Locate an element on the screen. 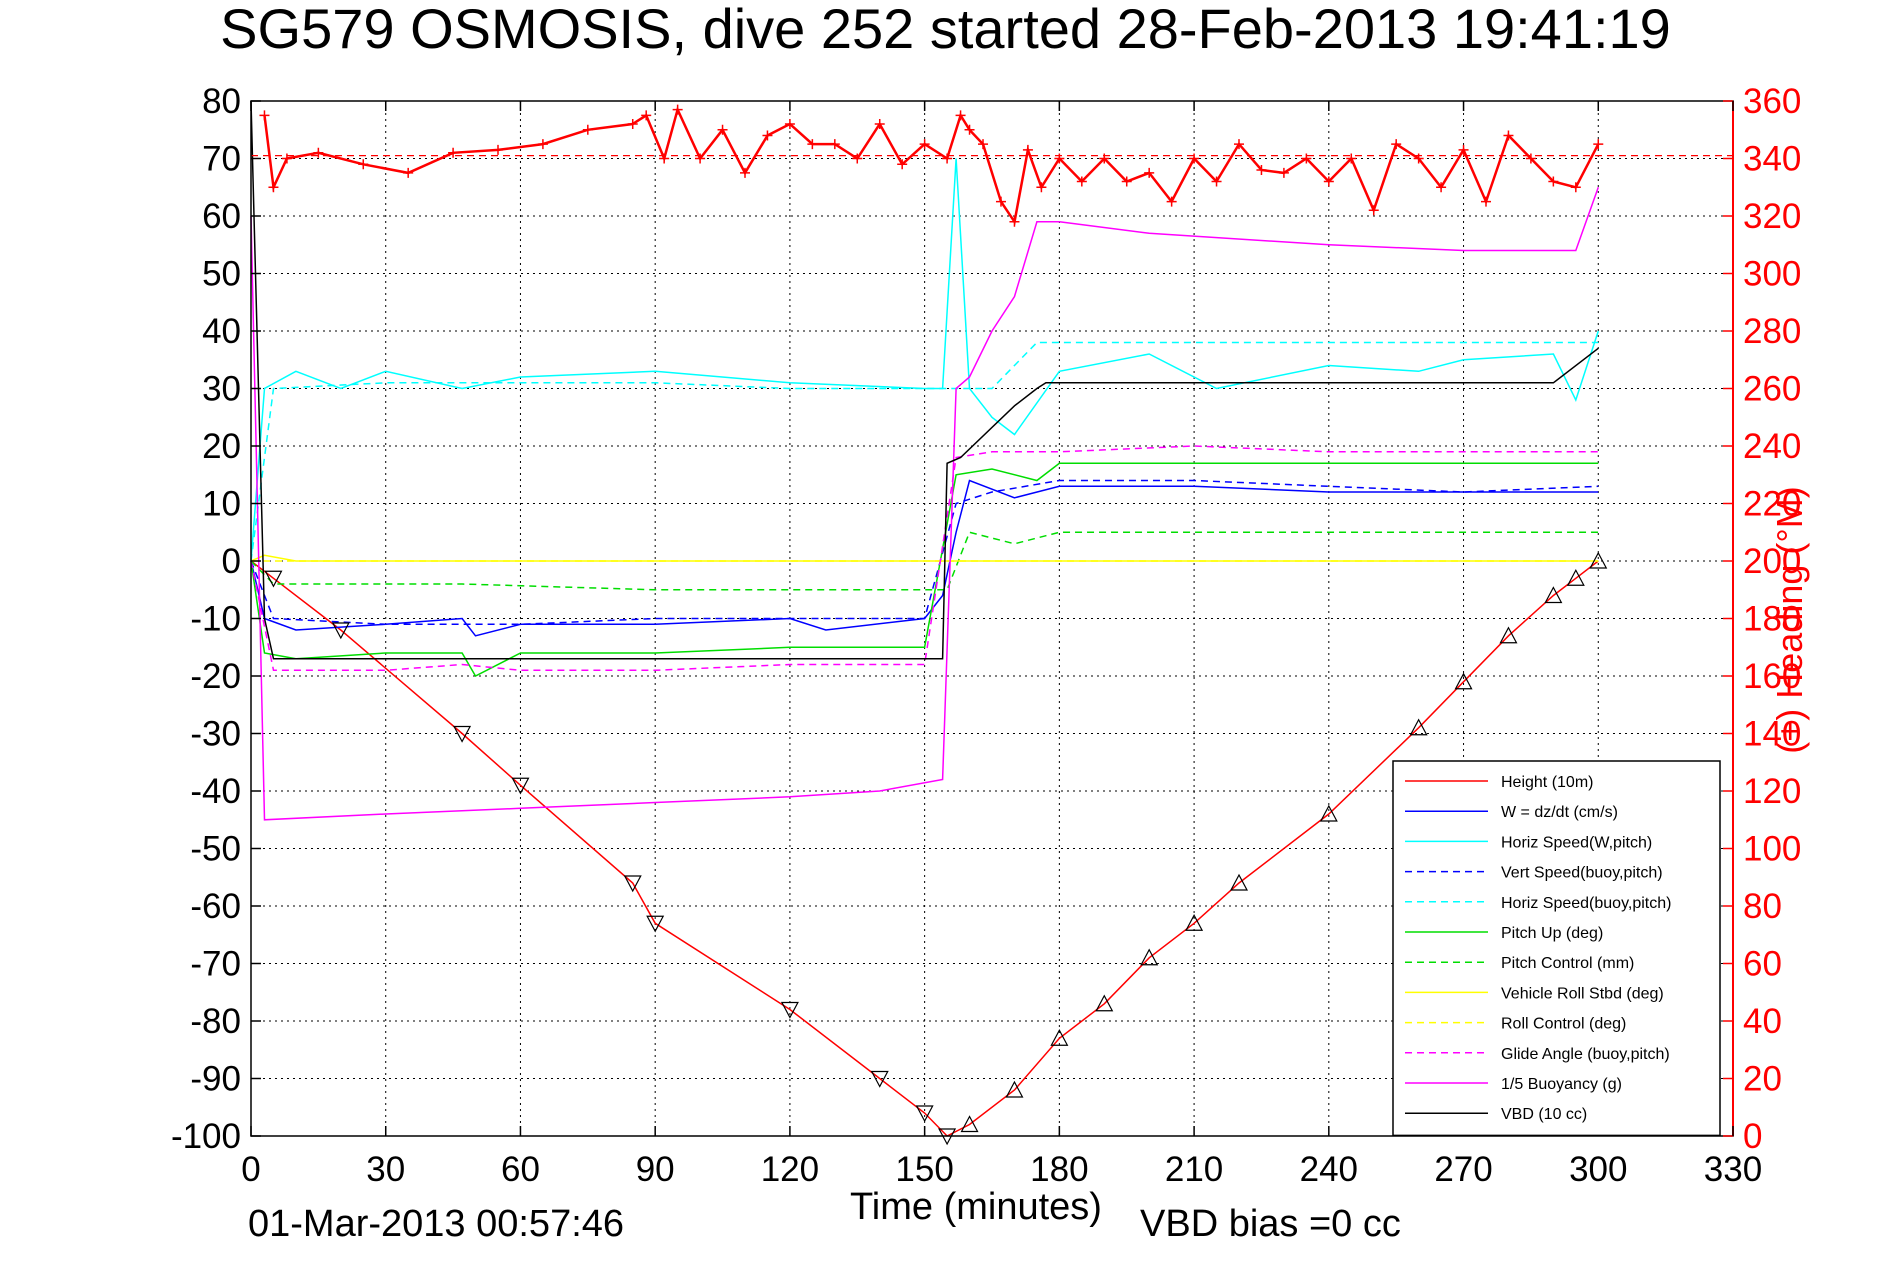 This screenshot has height=1262, width=1891. y-tick-label: -40 is located at coordinates (215, 791).